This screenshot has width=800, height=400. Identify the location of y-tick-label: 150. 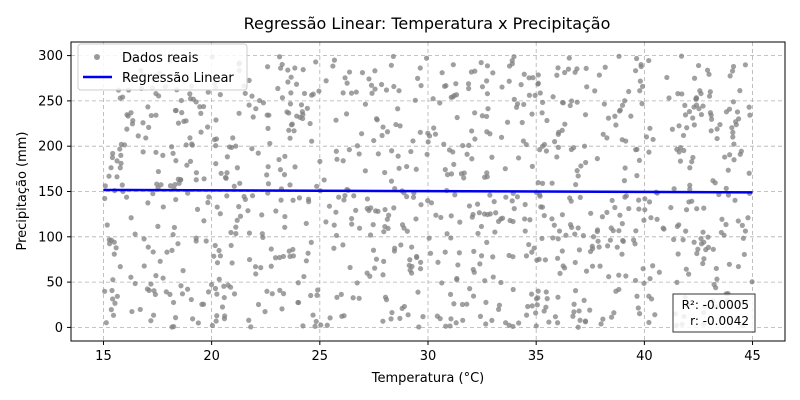
(50, 192).